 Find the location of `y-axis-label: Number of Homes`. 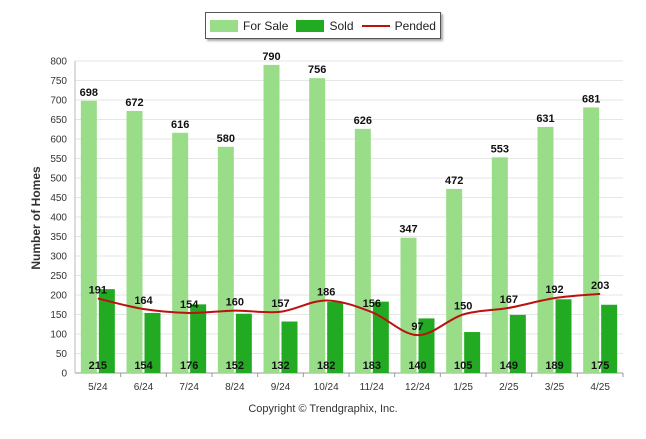

y-axis-label: Number of Homes is located at coordinates (36, 218).